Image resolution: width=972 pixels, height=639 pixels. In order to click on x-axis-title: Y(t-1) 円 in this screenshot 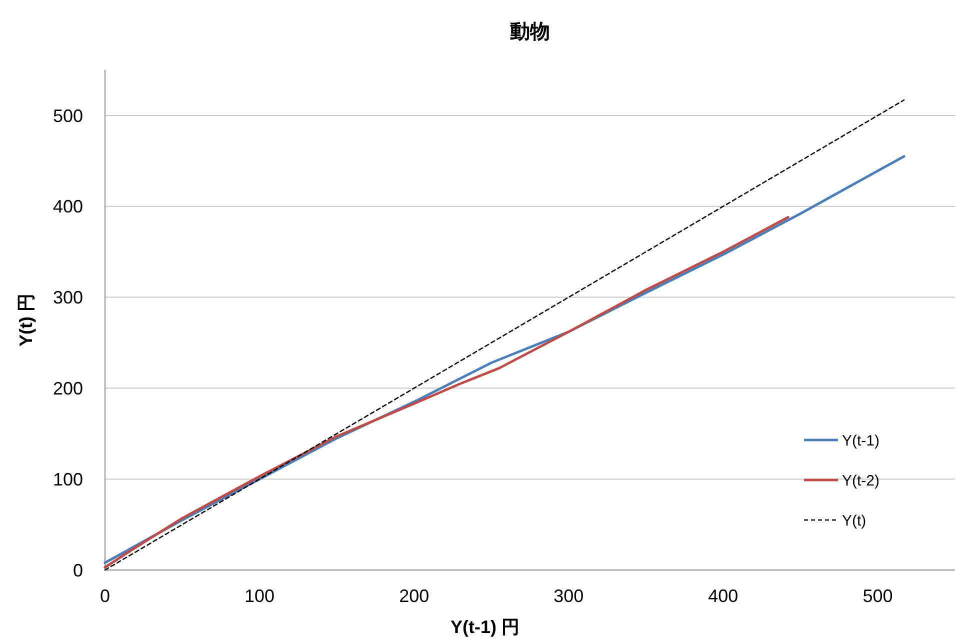, I will do `click(485, 627)`.